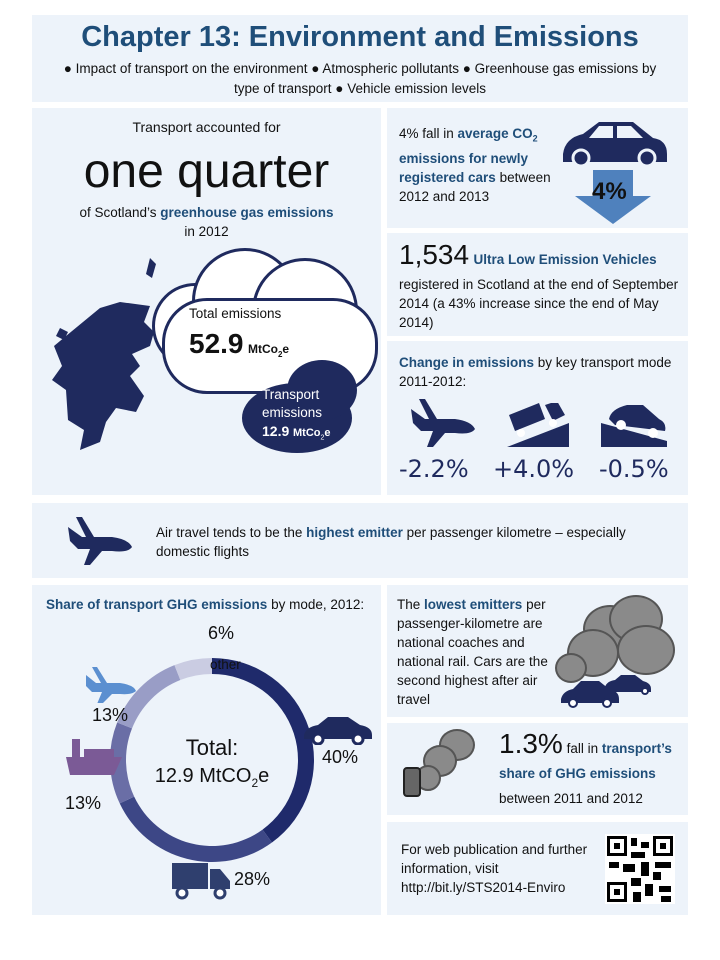 The width and height of the screenshot is (720, 960). What do you see at coordinates (606, 691) in the screenshot?
I see `cars-icon` at bounding box center [606, 691].